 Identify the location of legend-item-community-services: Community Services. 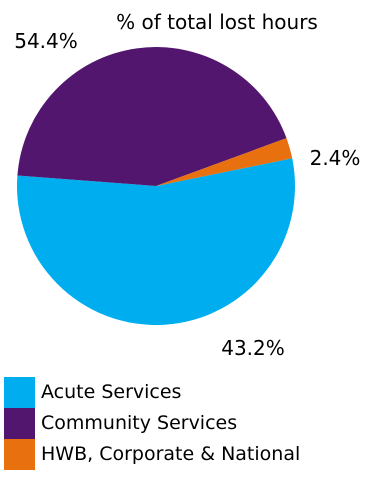
(184, 423).